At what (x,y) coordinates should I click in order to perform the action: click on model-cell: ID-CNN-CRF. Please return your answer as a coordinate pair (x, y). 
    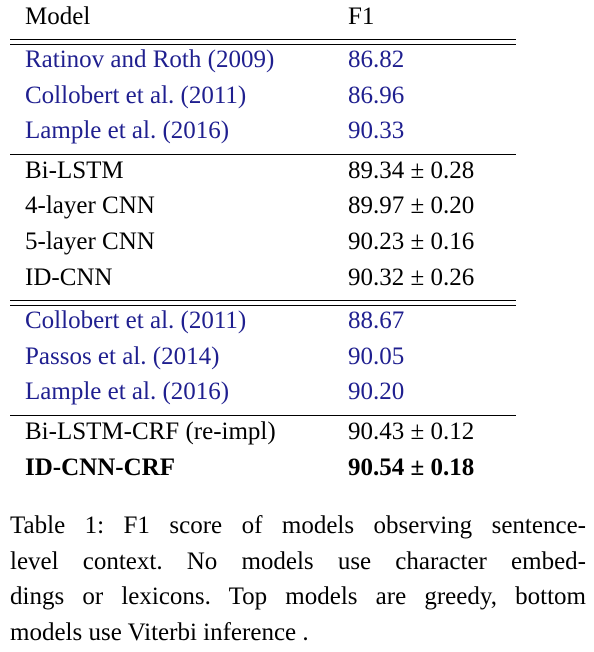
    Looking at the image, I should click on (100, 467).